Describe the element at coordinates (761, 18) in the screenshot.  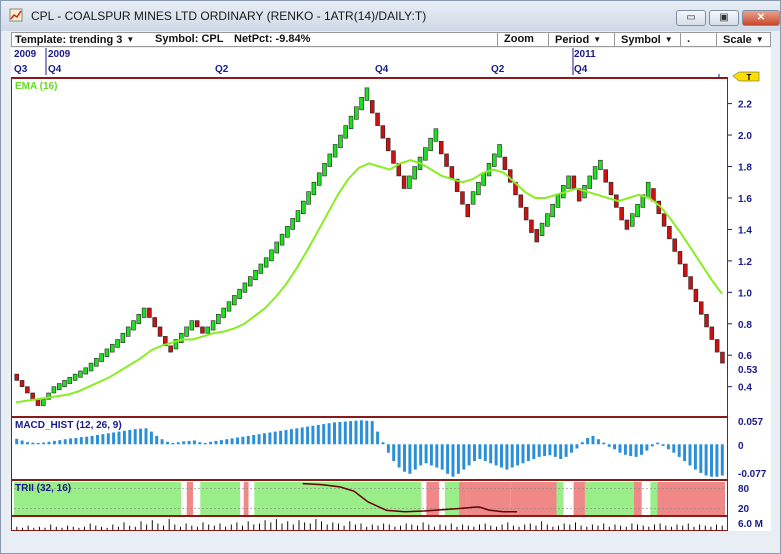
I see `close-button: ✕` at that location.